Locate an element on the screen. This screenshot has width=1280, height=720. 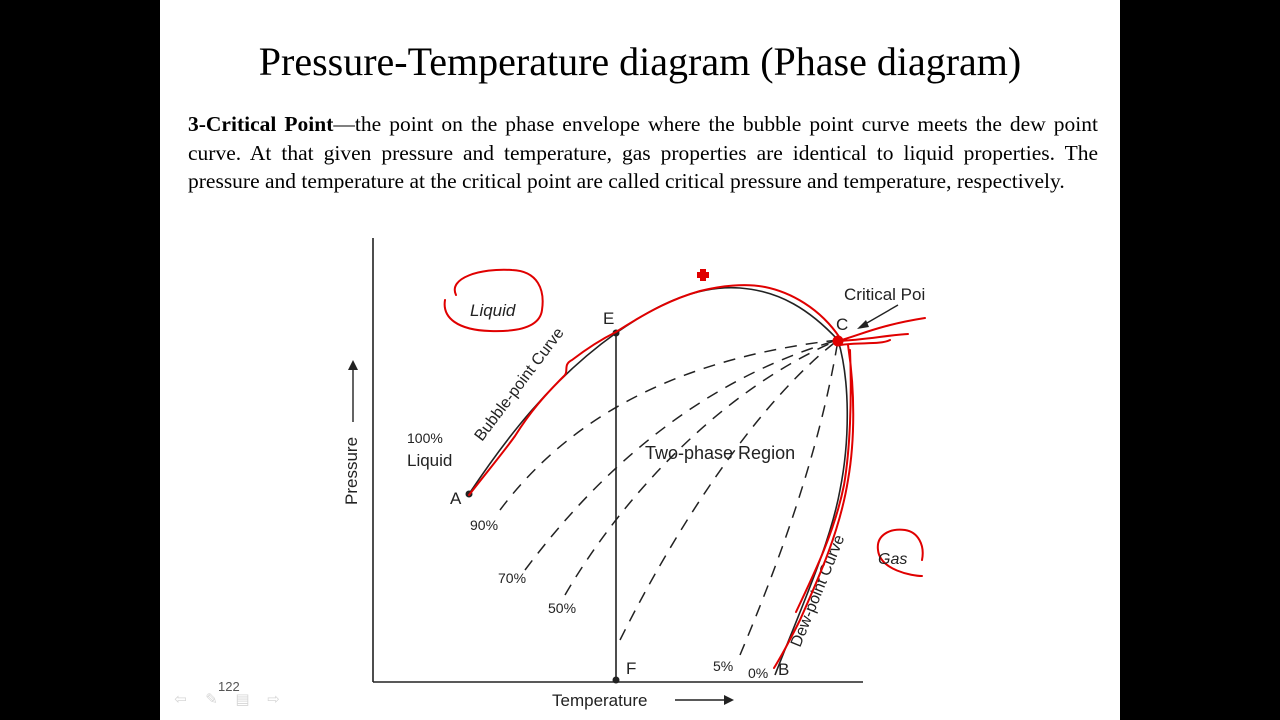
red-dew-trace is located at coordinates (814, 506).